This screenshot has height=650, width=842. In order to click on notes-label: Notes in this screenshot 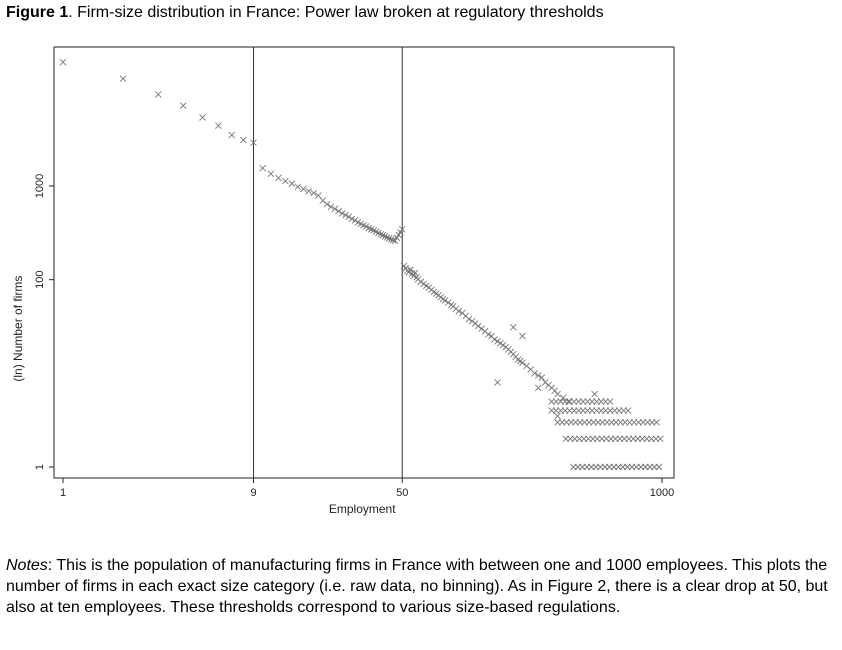, I will do `click(27, 565)`.